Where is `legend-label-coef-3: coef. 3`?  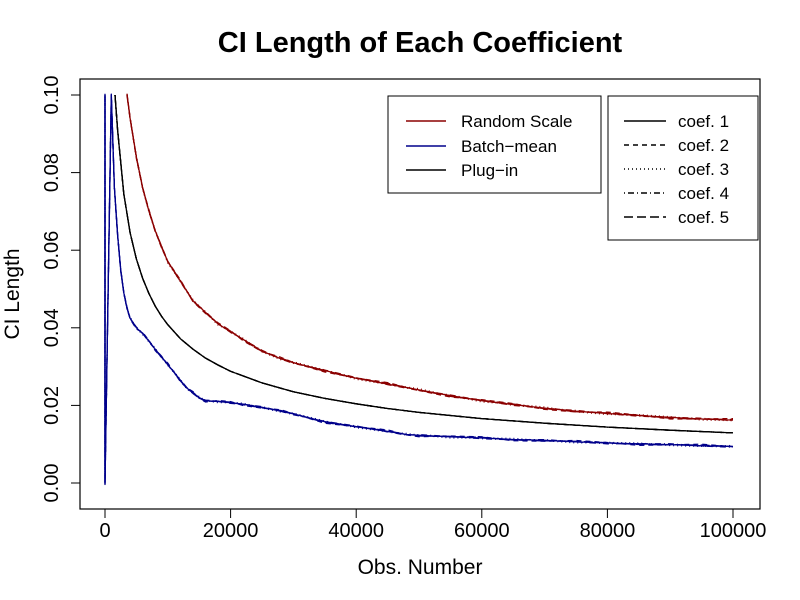
legend-label-coef-3: coef. 3 is located at coordinates (703, 169).